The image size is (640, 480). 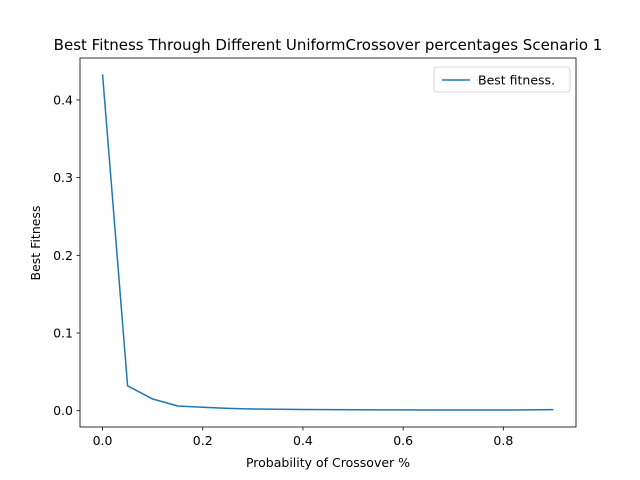 I want to click on y-tick-label: 0.1, so click(x=63, y=333).